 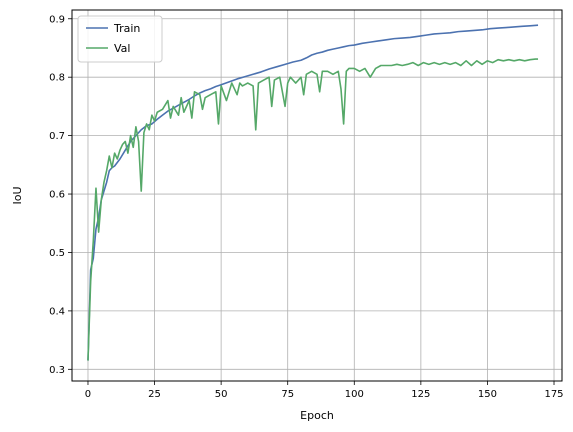 I want to click on x-tick-label: 25, so click(x=154, y=394).